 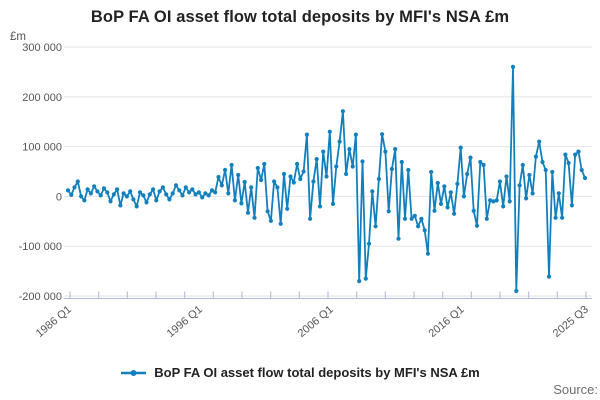 What do you see at coordinates (40, 247) in the screenshot?
I see `y-axis-tick-label: -100 000` at bounding box center [40, 247].